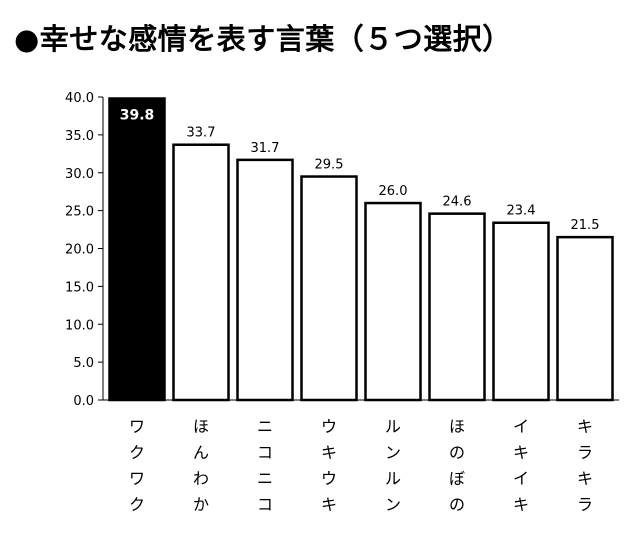 This screenshot has width=640, height=537. What do you see at coordinates (329, 165) in the screenshot?
I see `data-label: 29.5` at bounding box center [329, 165].